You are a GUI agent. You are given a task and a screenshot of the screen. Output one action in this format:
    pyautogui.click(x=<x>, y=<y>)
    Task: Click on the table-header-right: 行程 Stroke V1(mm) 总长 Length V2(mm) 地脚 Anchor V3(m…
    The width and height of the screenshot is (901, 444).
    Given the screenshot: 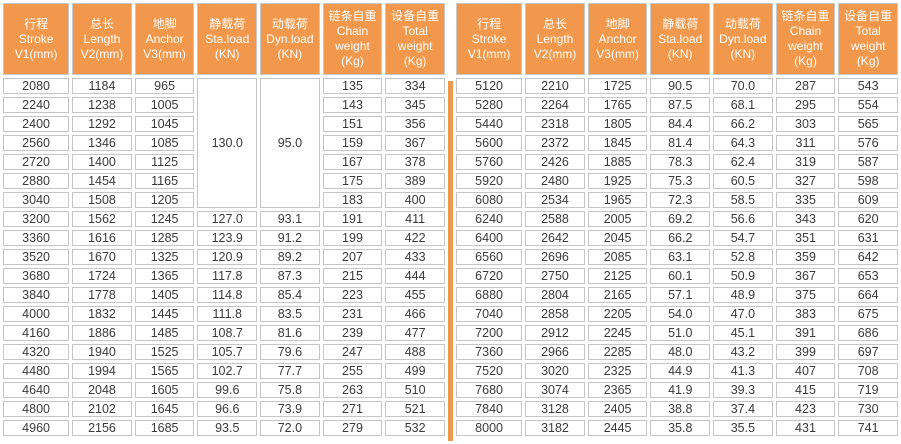 What is the action you would take?
    pyautogui.click(x=677, y=39)
    